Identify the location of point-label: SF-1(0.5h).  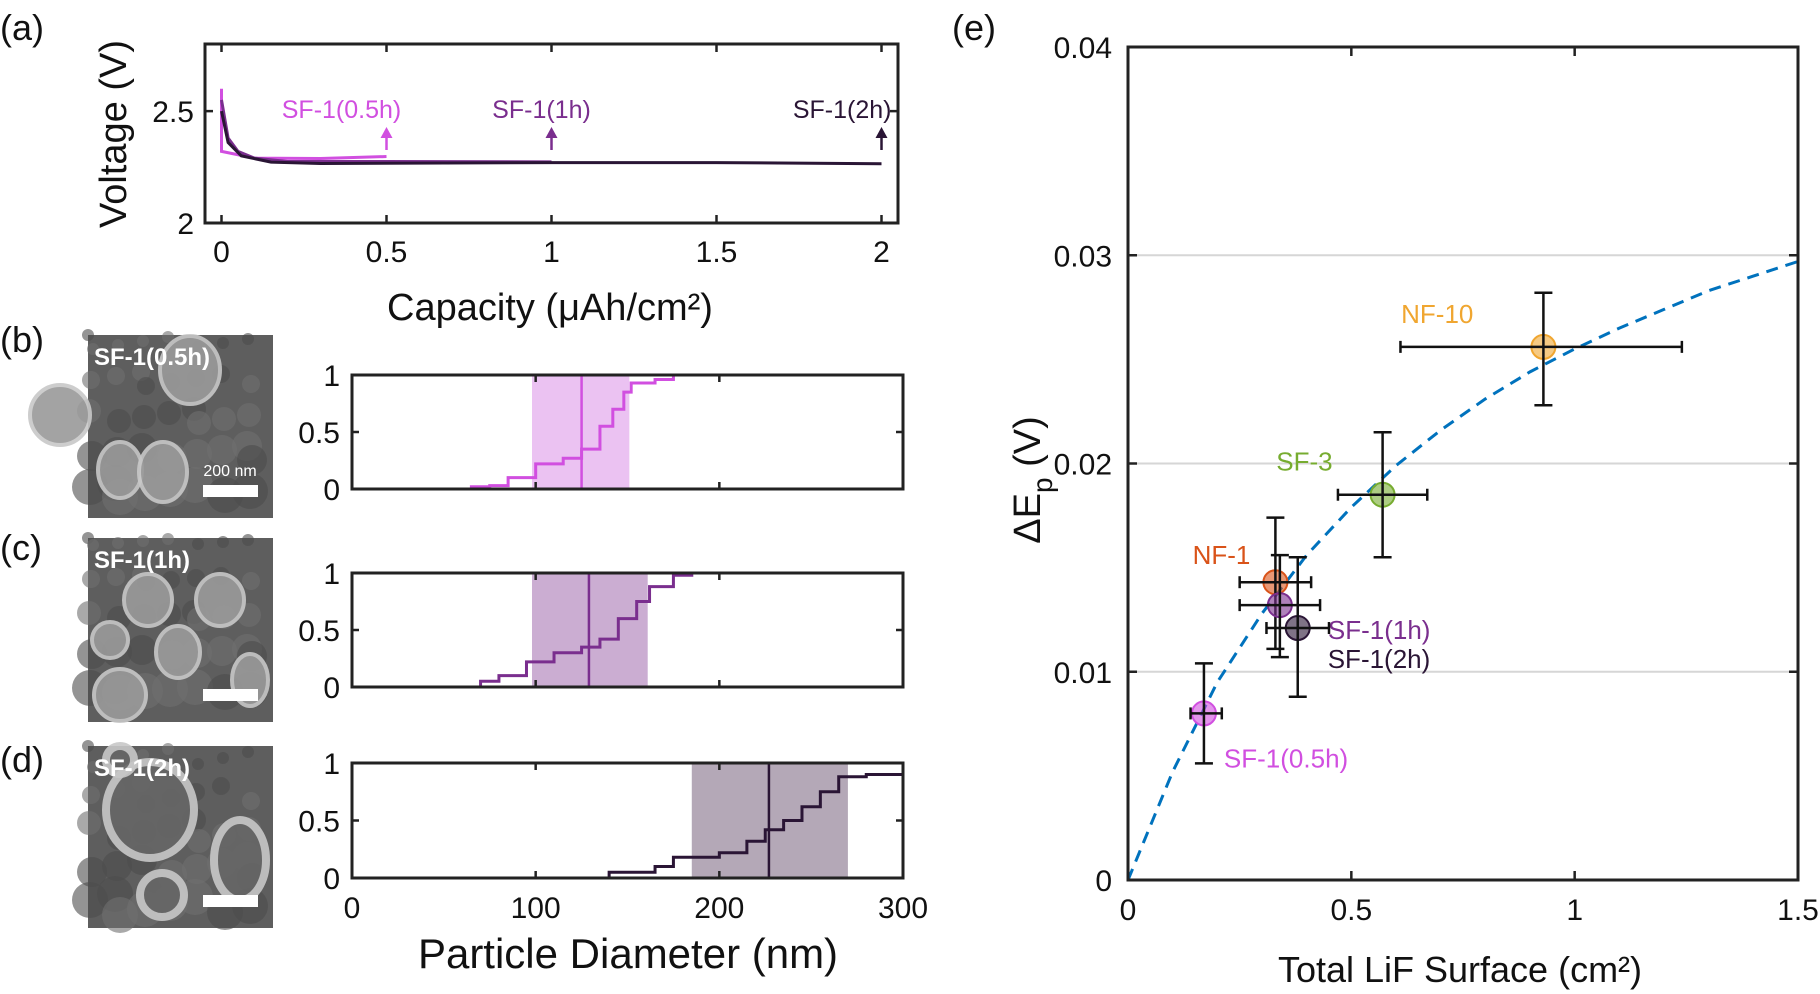
(1286, 758).